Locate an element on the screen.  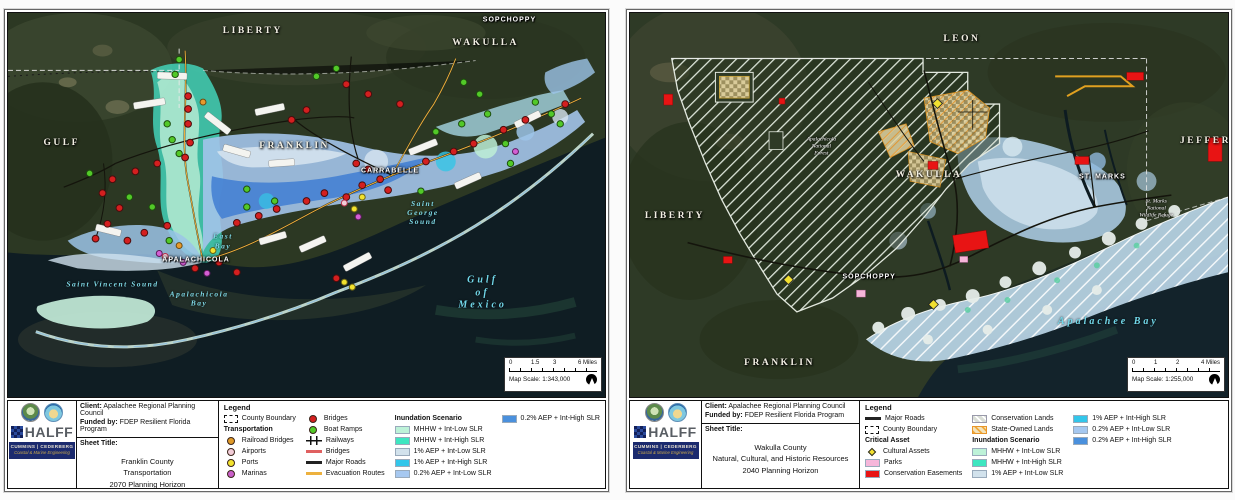
legend-item: Marinas is located at coordinates (260, 473).